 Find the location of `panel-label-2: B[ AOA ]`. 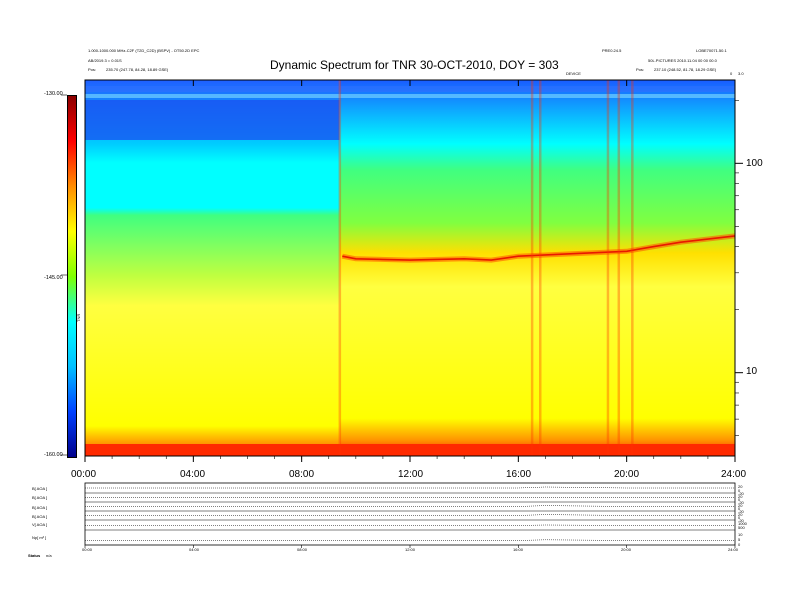

panel-label-2: B[ AOA ] is located at coordinates (40, 497).